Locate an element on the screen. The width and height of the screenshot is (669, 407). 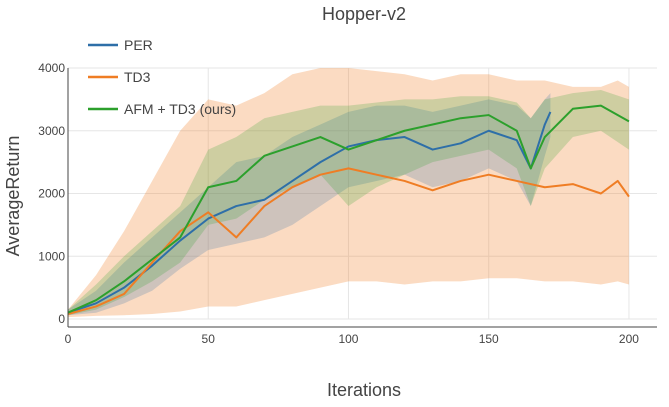
x-tick-label: 100 is located at coordinates (348, 339).